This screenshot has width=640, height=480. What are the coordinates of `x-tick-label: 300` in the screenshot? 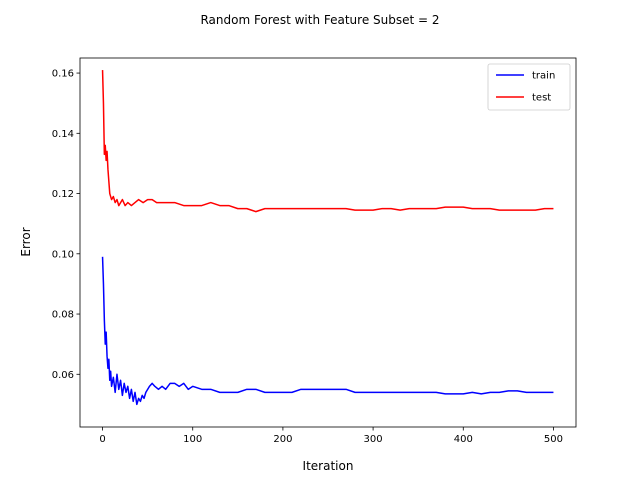 It's located at (373, 439).